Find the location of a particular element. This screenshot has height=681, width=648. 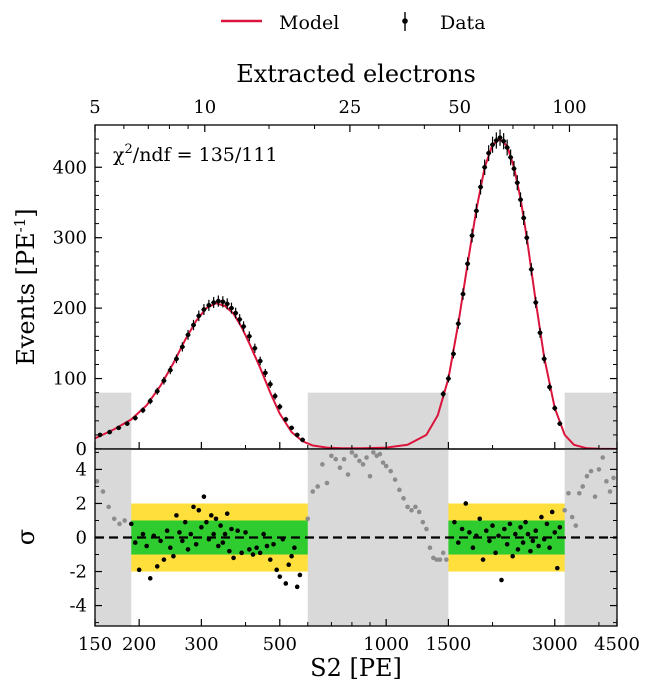

x-tick-label: 1000 is located at coordinates (386, 644).